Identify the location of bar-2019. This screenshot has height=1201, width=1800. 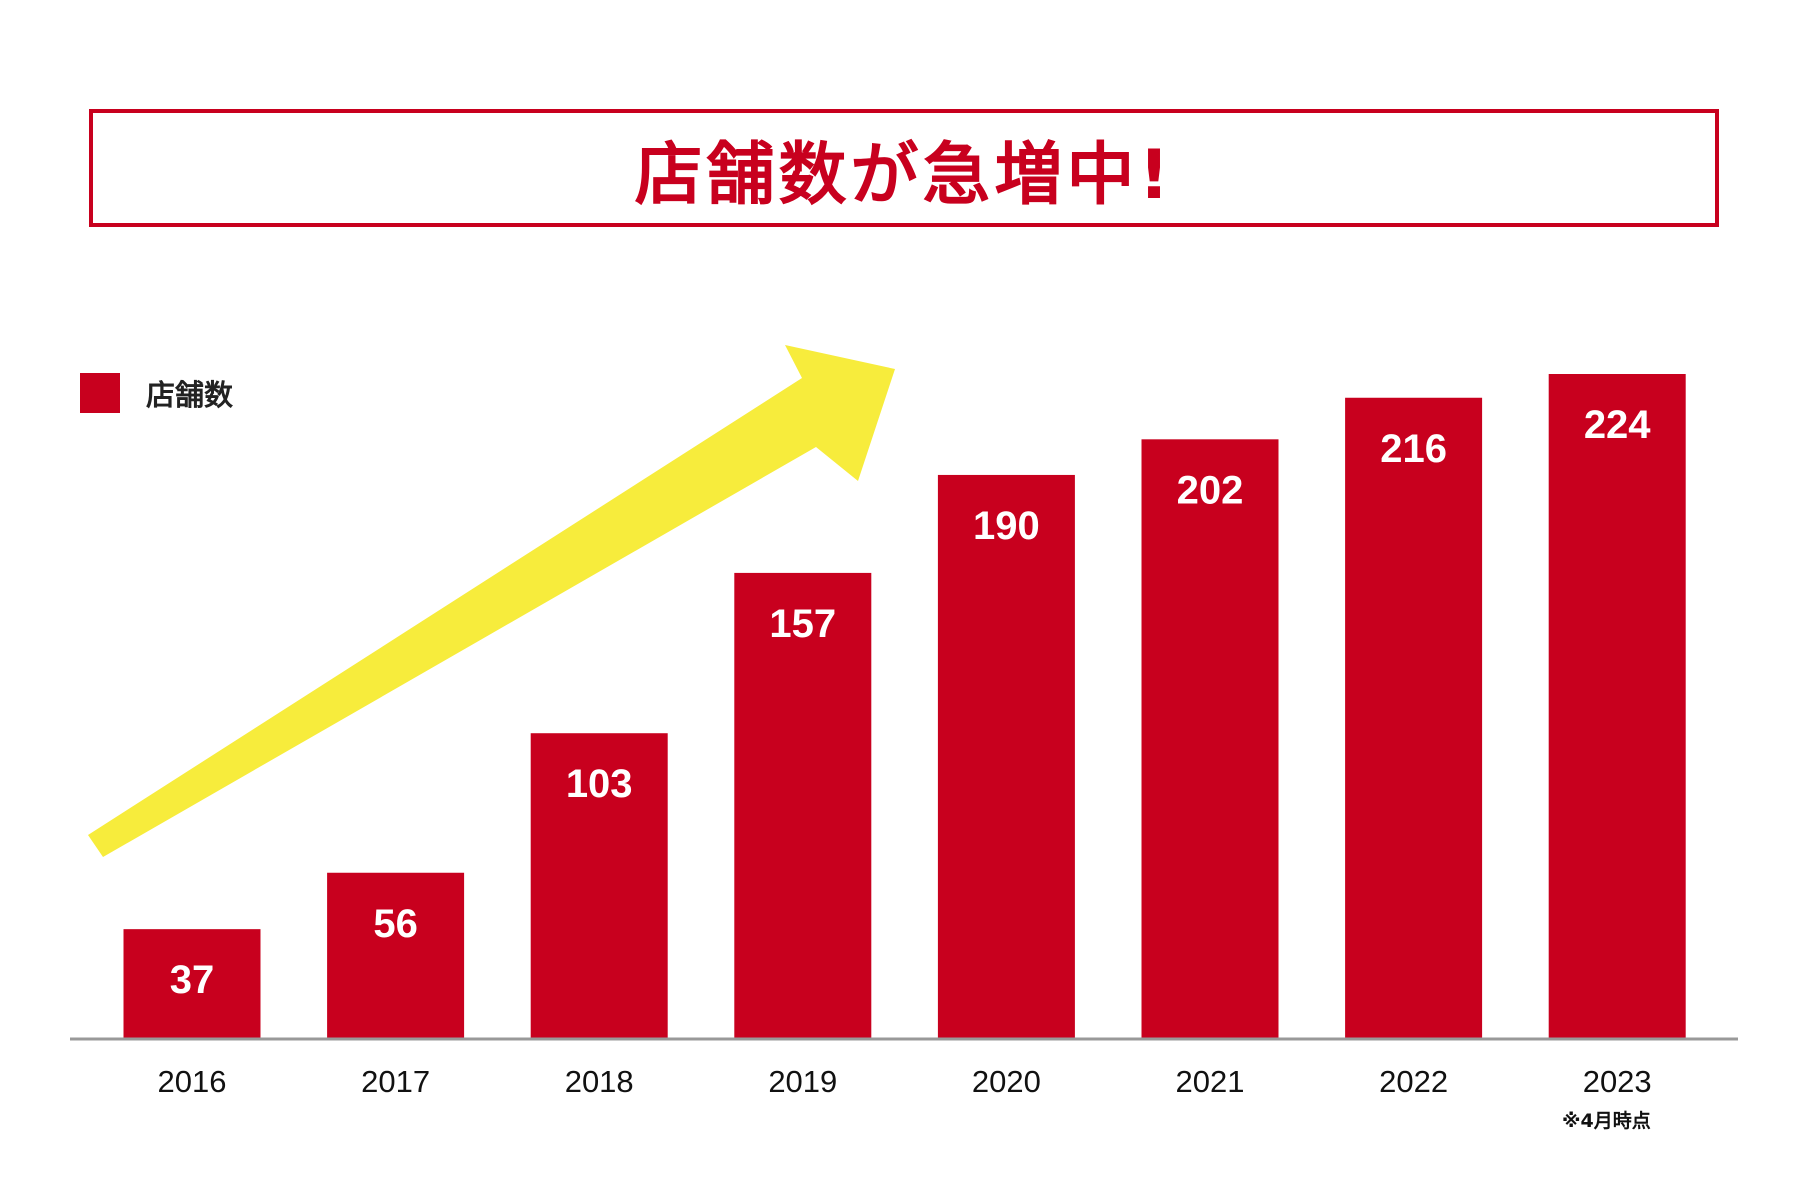
(803, 805).